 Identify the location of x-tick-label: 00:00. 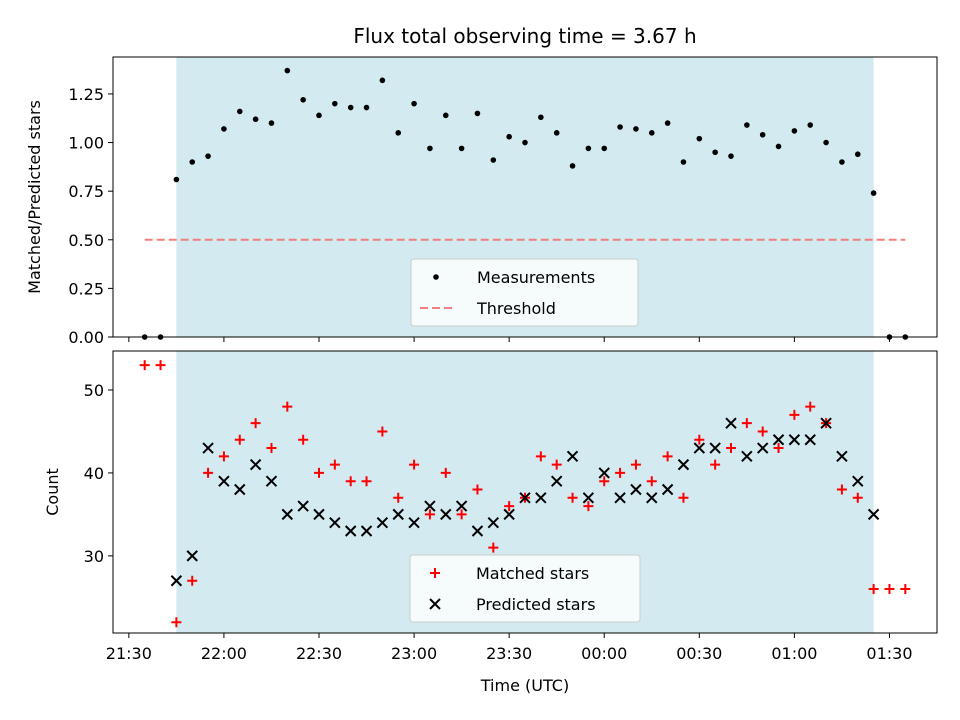
(604, 653).